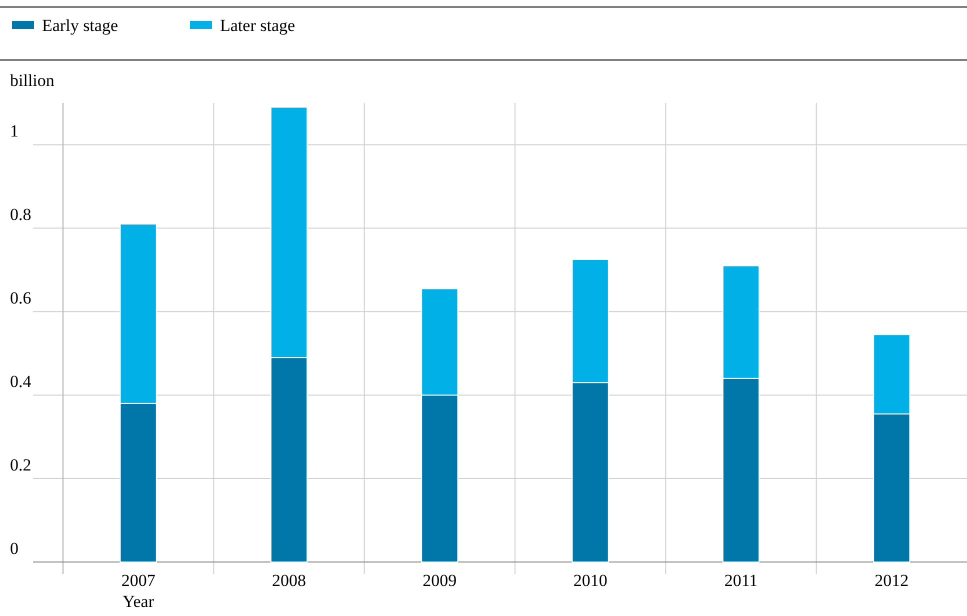 The image size is (967, 616). Describe the element at coordinates (138, 601) in the screenshot. I see `x-axis-title: Year` at that location.